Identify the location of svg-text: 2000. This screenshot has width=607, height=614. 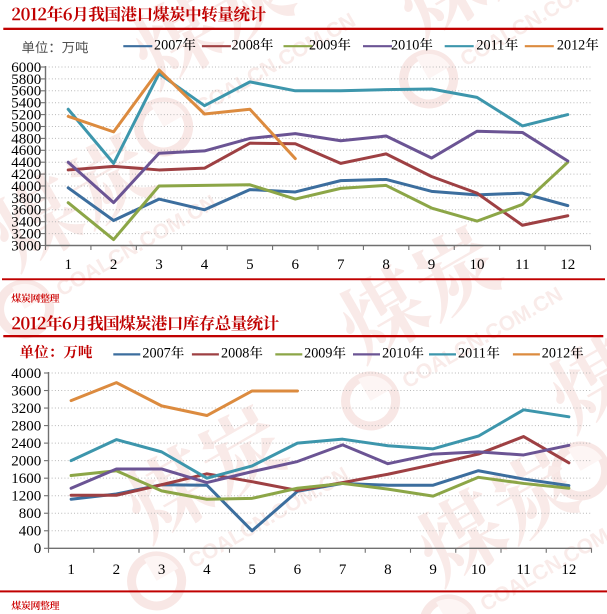
(26, 462).